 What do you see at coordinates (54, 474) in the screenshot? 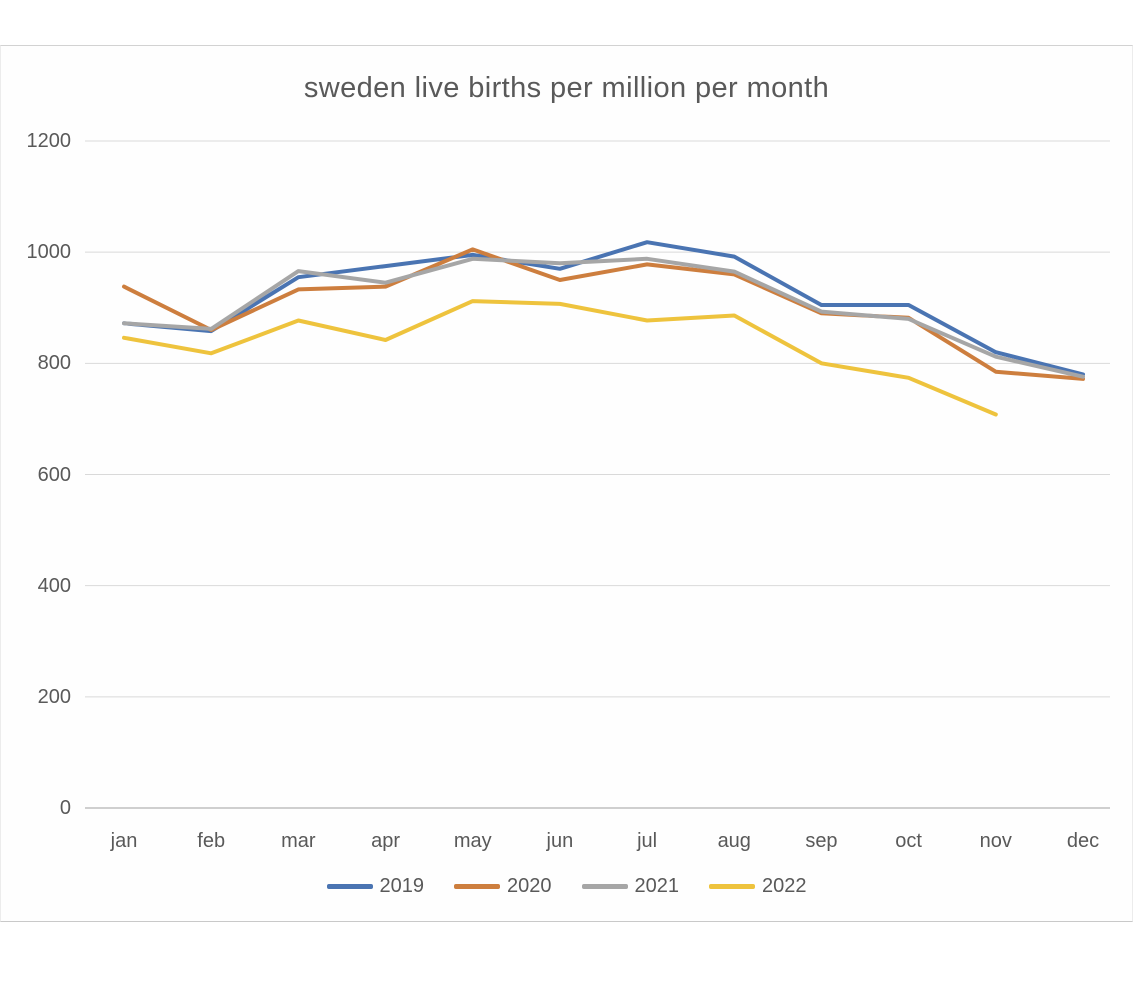
I see `y-tick-label-600: 600` at bounding box center [54, 474].